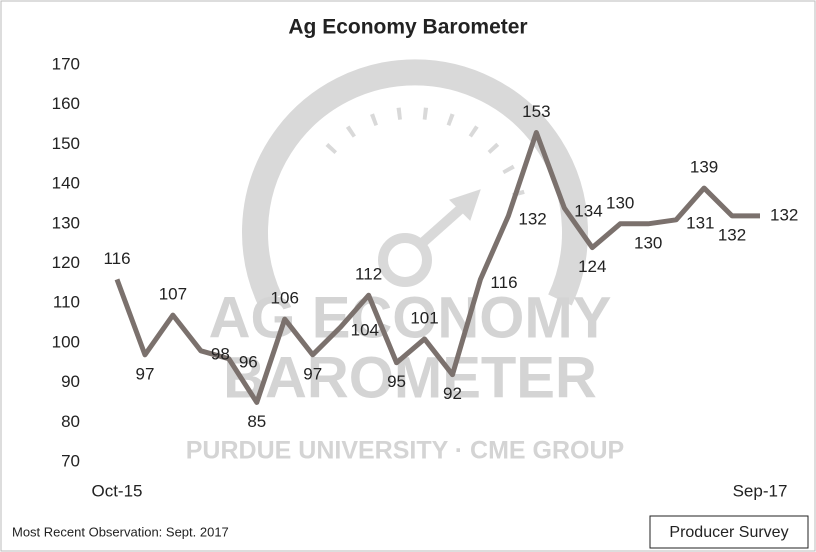  I want to click on y-tick-label: 170, so click(66, 63).